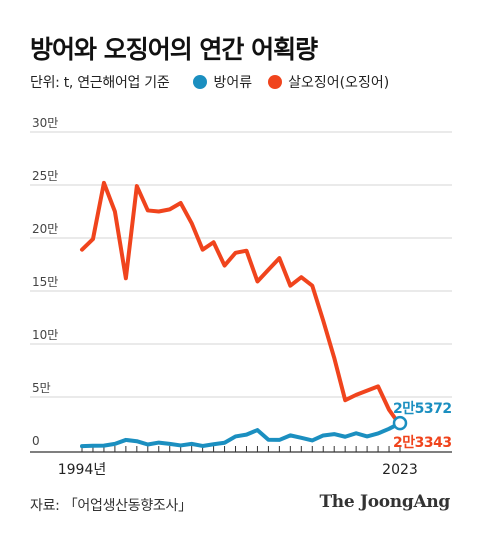 Image resolution: width=480 pixels, height=533 pixels. I want to click on y-tick-label: 30만, so click(45, 123).